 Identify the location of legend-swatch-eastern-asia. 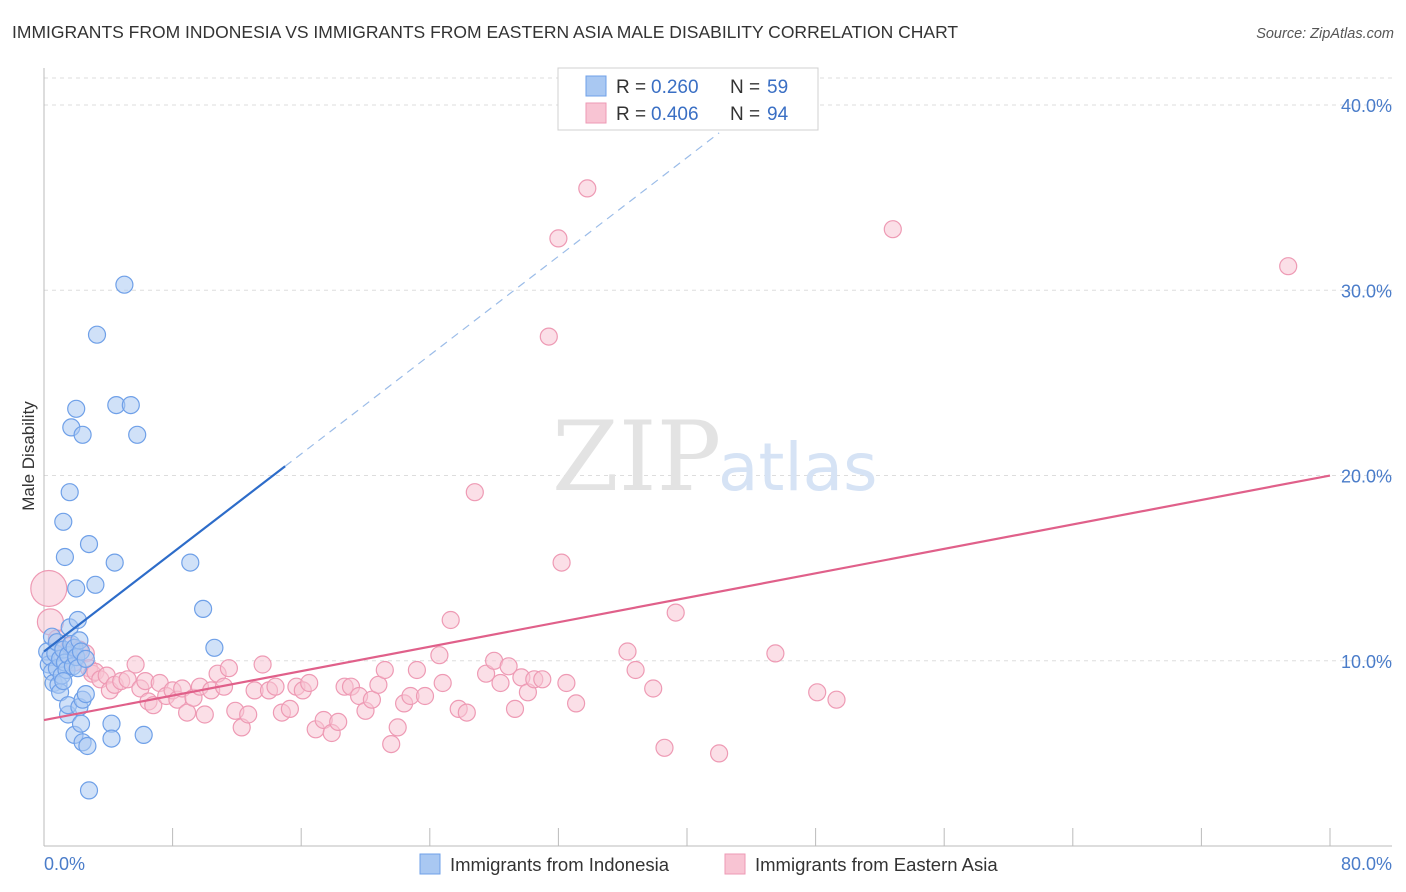
(596, 113).